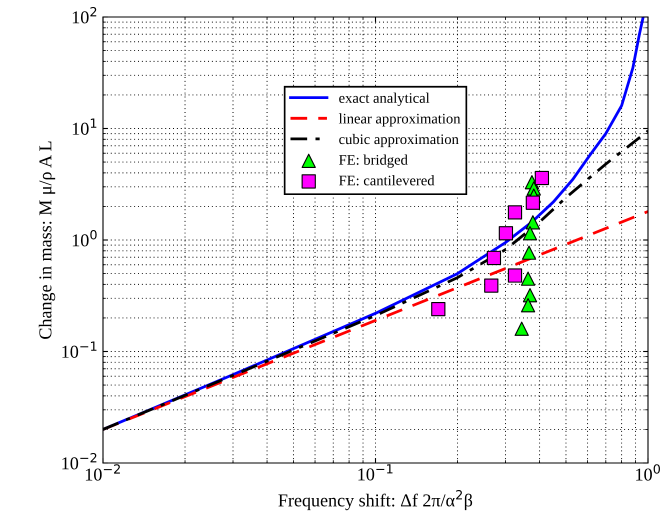 The height and width of the screenshot is (531, 666). I want to click on y-tick-label: 10$^{1}$, so click(84, 126).